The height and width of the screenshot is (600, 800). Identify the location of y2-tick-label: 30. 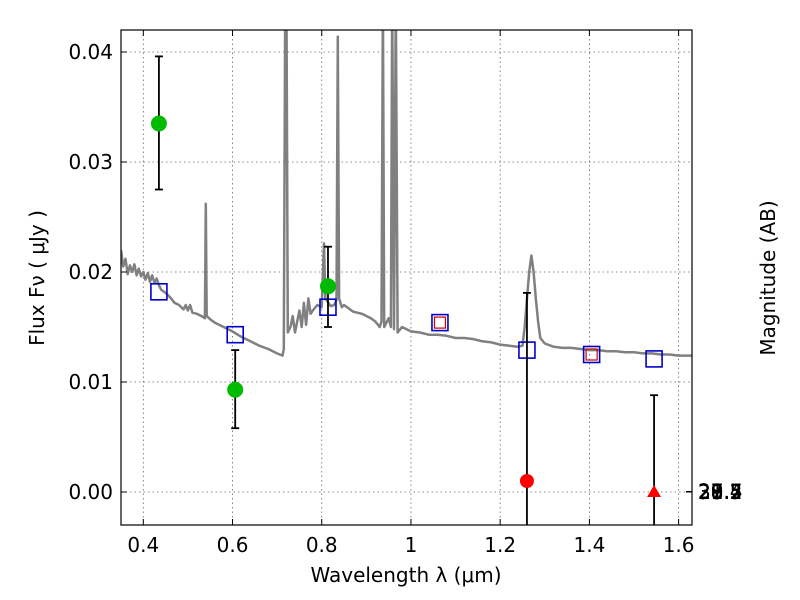
(710, 492).